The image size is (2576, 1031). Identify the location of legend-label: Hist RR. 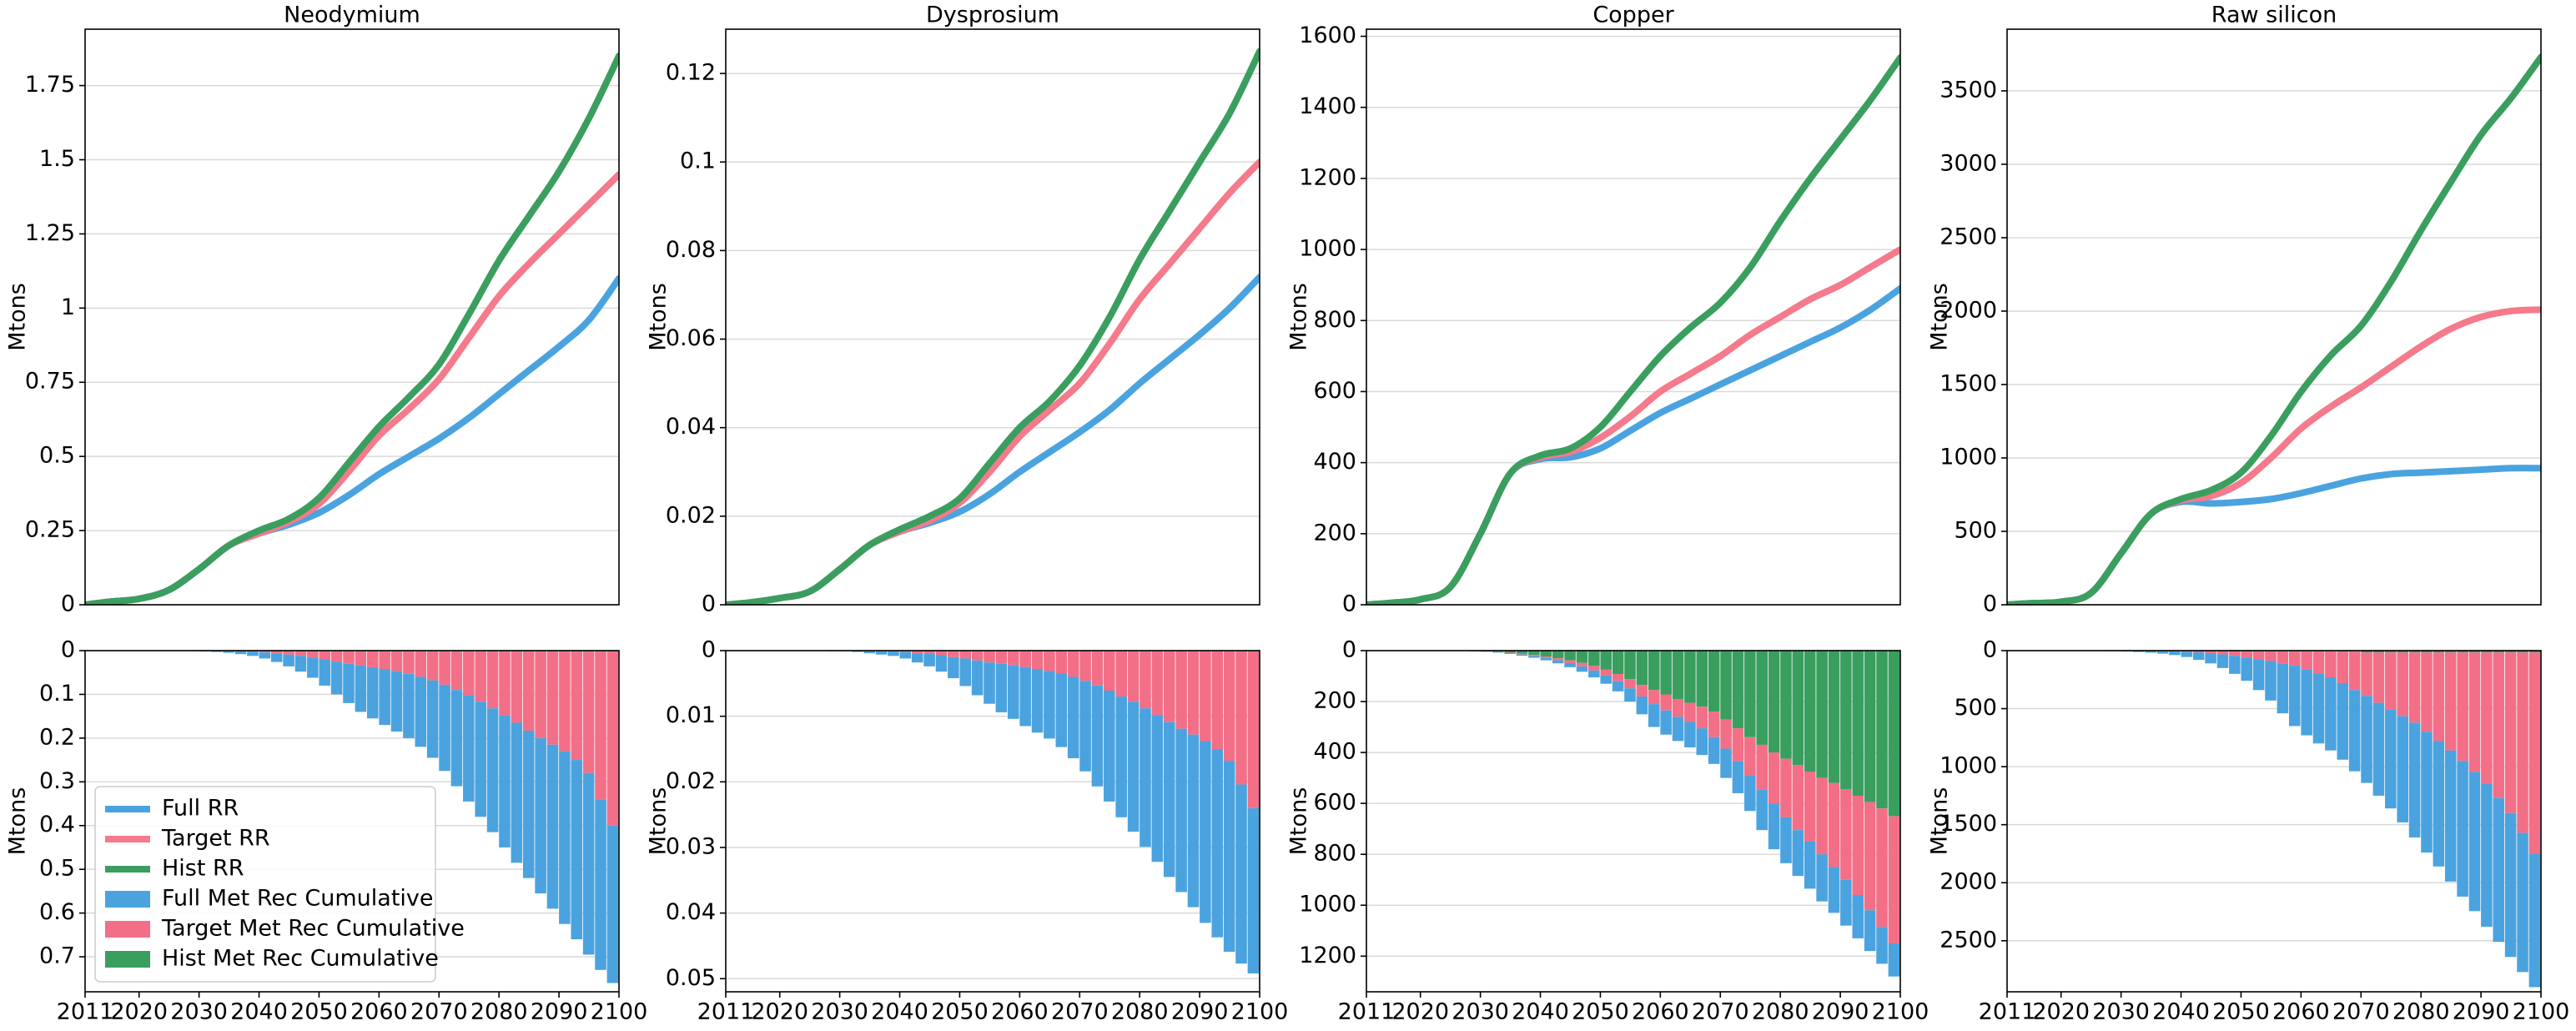
(203, 869).